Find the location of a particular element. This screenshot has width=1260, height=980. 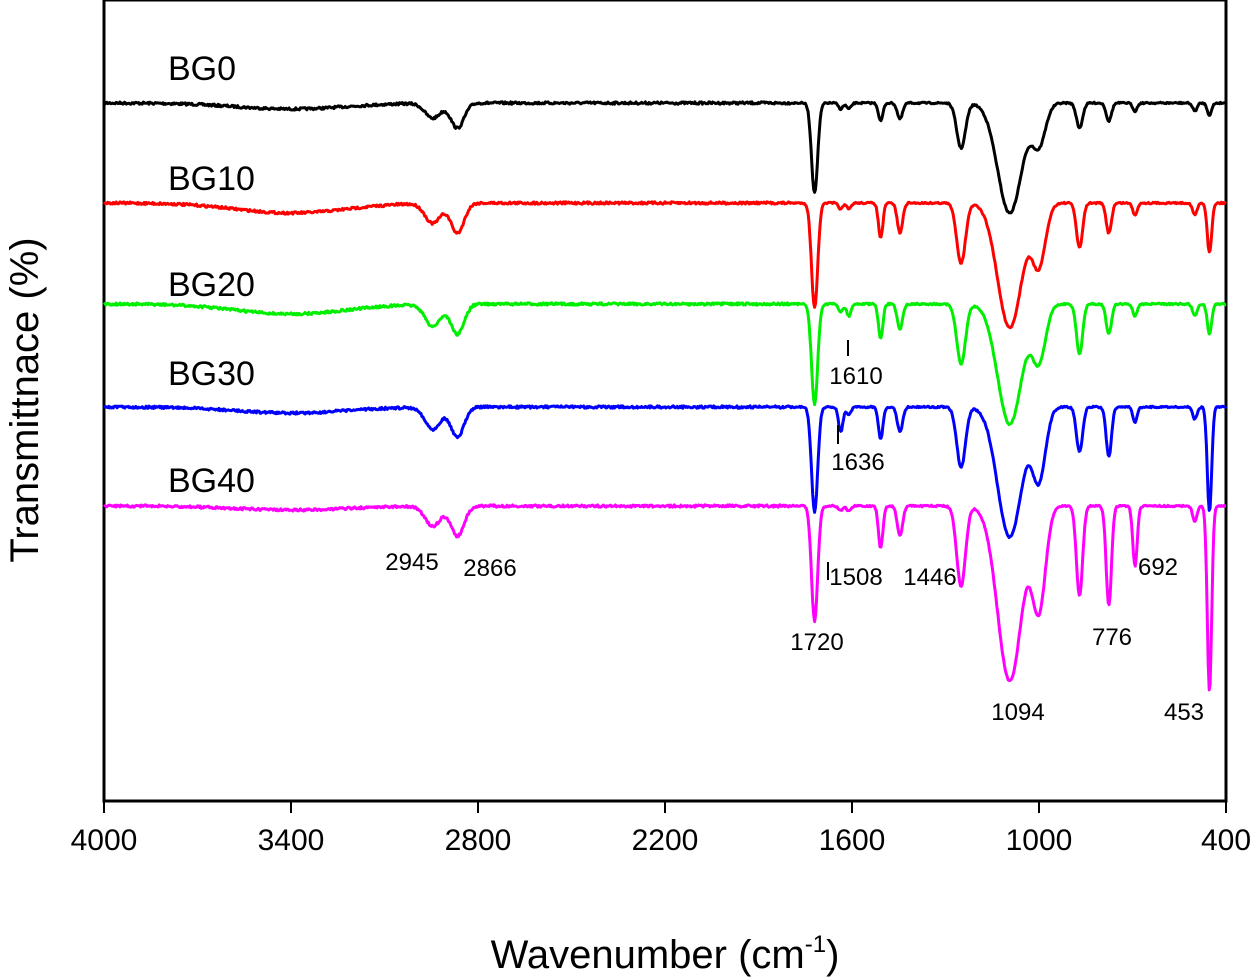

series-line-bg0 is located at coordinates (664, 157).